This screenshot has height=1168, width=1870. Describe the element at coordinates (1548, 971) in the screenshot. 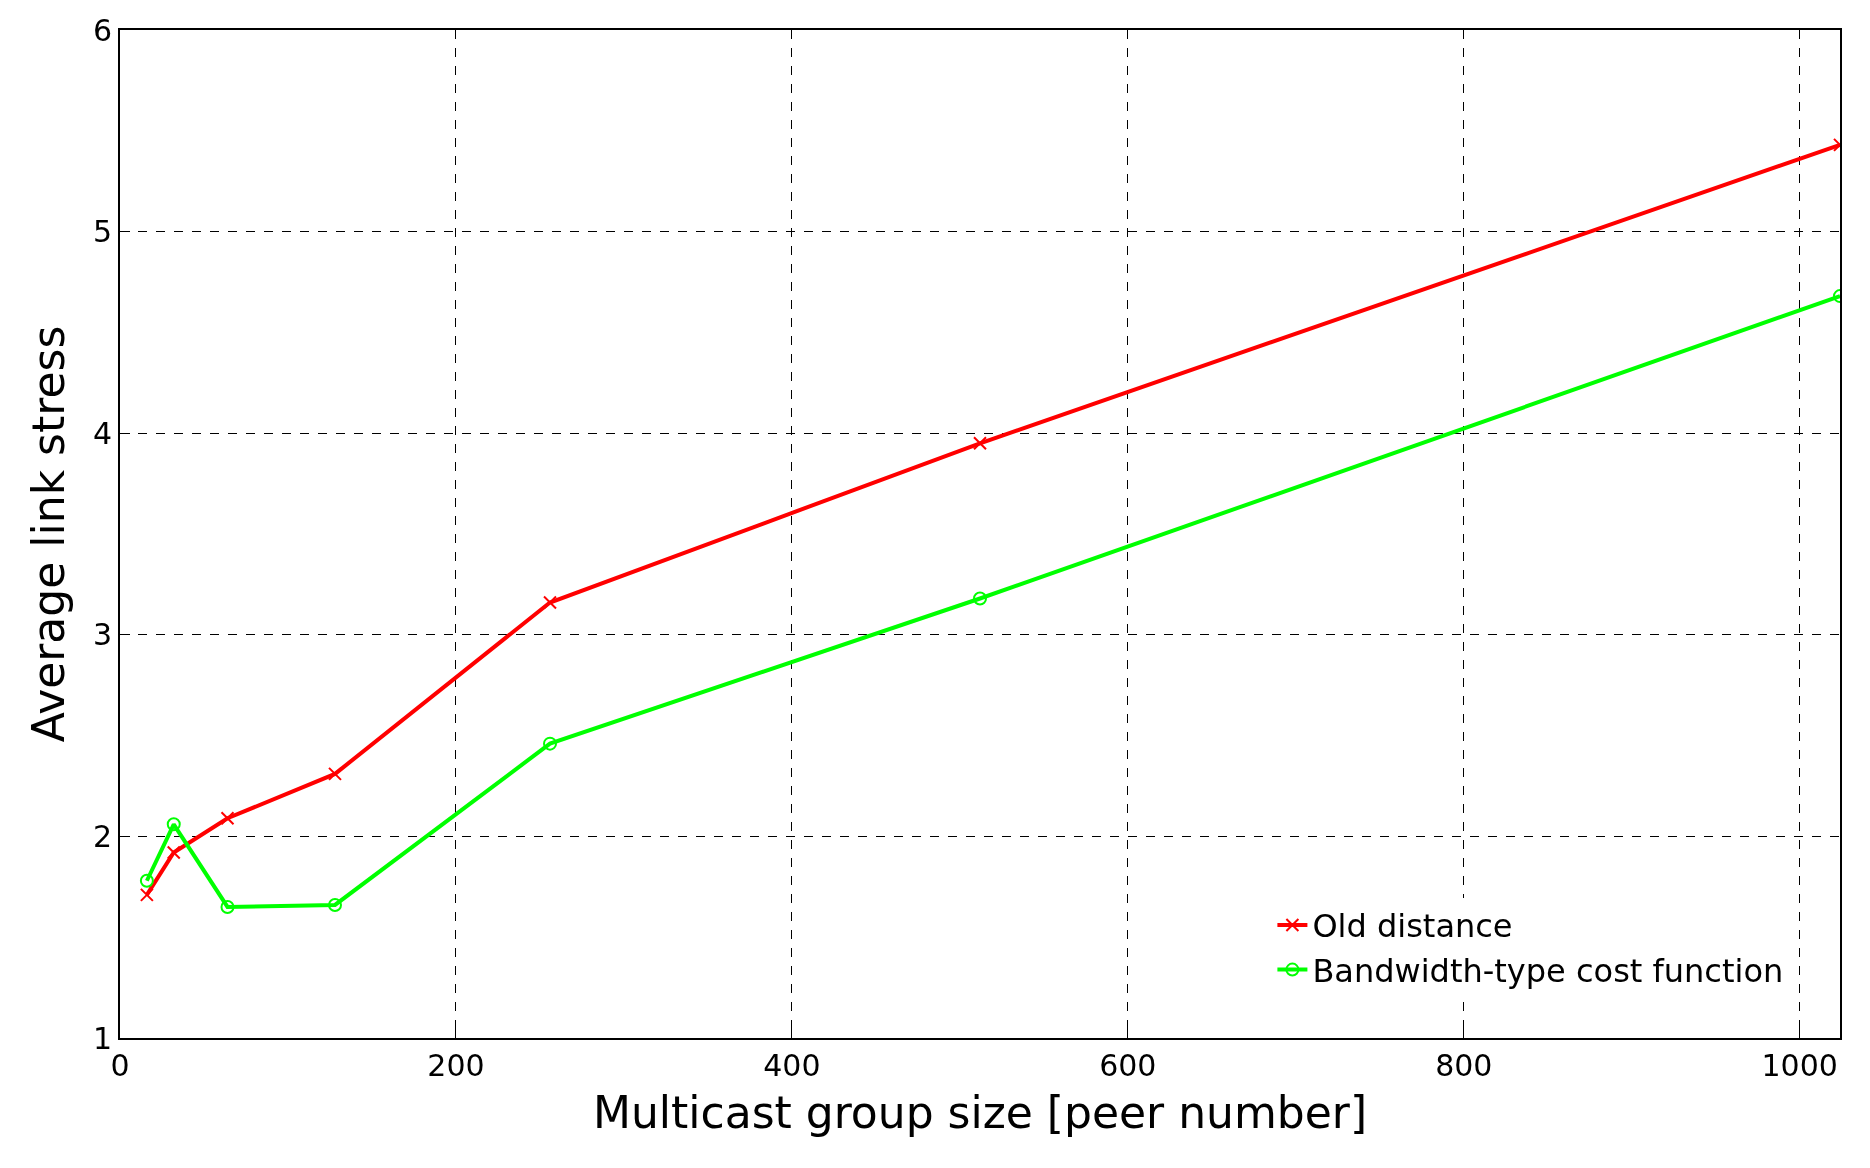

I see `legend-label: Bandwidth-type cost function` at that location.